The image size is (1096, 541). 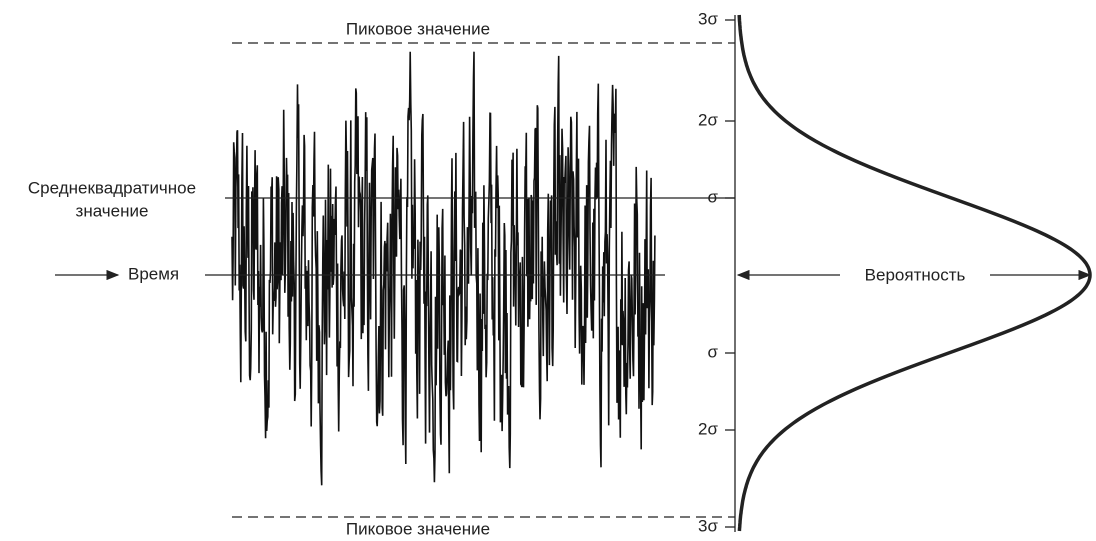 What do you see at coordinates (112, 187) in the screenshot?
I see `rms-label: Среднеквадратичное` at bounding box center [112, 187].